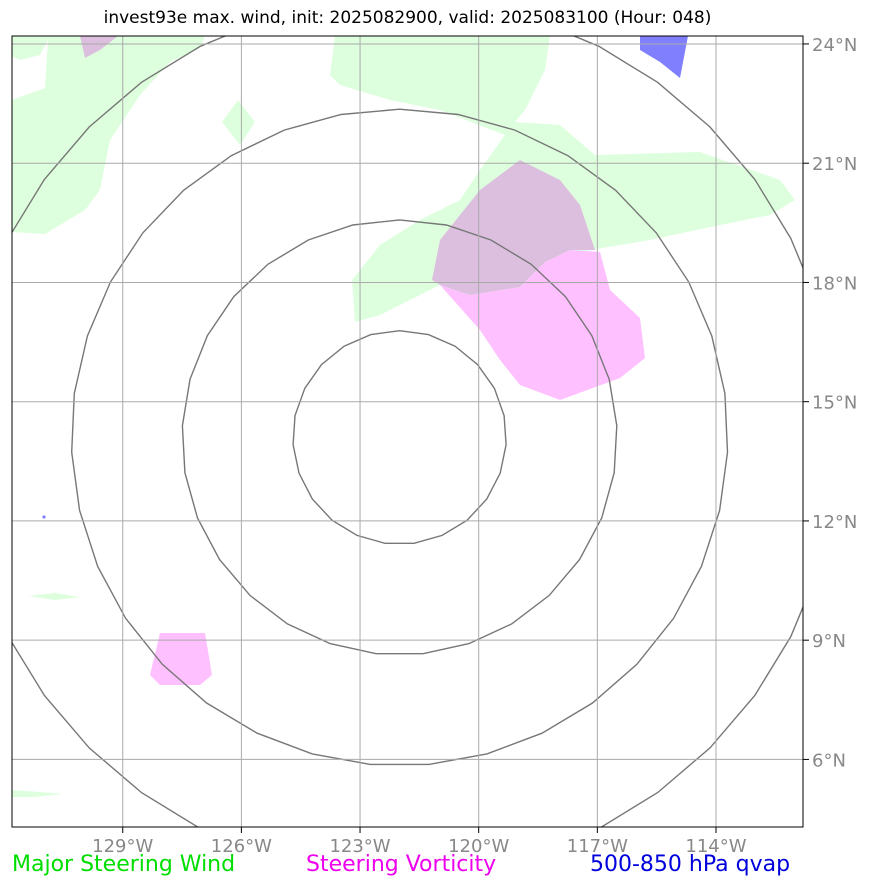 Image resolution: width=873 pixels, height=891 pixels. What do you see at coordinates (54, 596) in the screenshot?
I see `steering-wind-area-southwest` at bounding box center [54, 596].